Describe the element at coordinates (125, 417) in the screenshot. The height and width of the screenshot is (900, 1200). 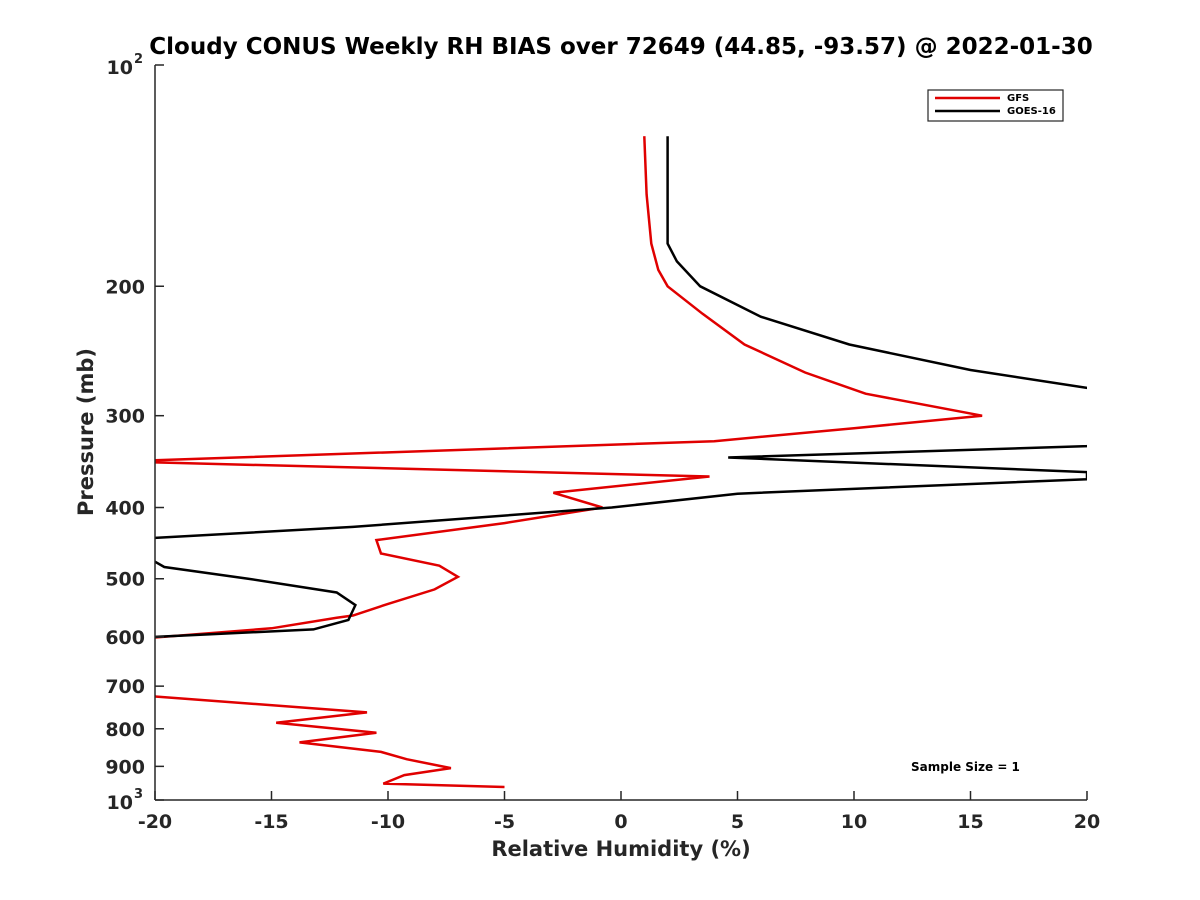
I see `y-tick-label: 300` at that location.